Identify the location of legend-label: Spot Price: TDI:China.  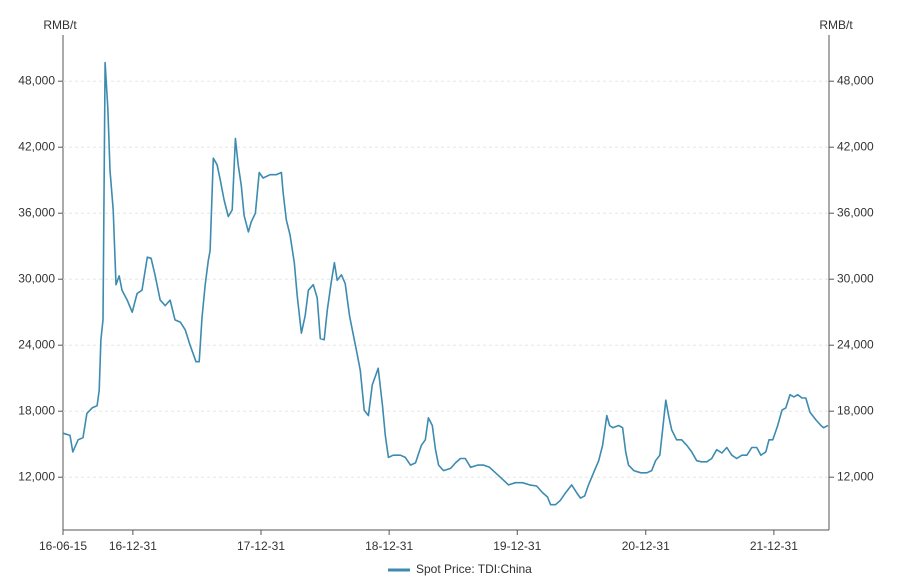
(474, 569).